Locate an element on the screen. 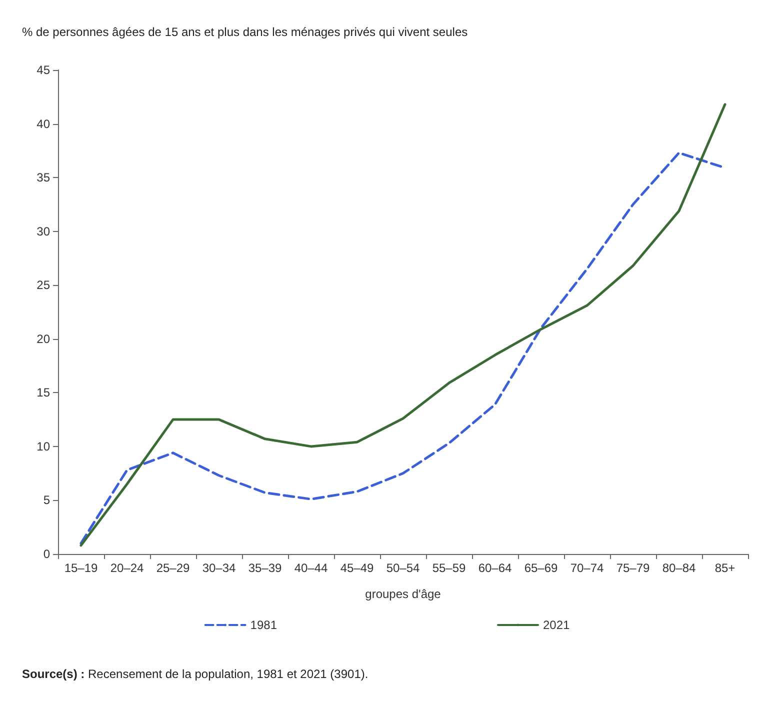 The width and height of the screenshot is (774, 702). y-axis-title: % de personnes âgées de 15 ans et plus dans les ménages privés qui vivent seules is located at coordinates (245, 32).